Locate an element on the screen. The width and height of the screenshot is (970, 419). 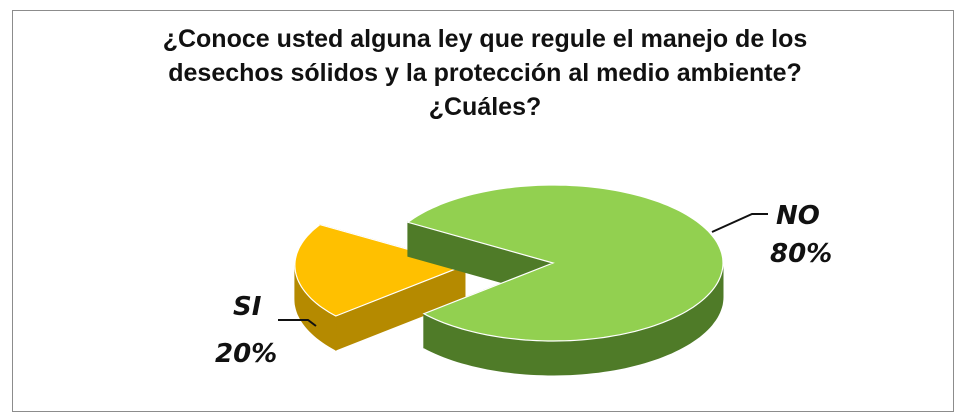
chart-title-line-3: ¿Cuáles? is located at coordinates (485, 107).